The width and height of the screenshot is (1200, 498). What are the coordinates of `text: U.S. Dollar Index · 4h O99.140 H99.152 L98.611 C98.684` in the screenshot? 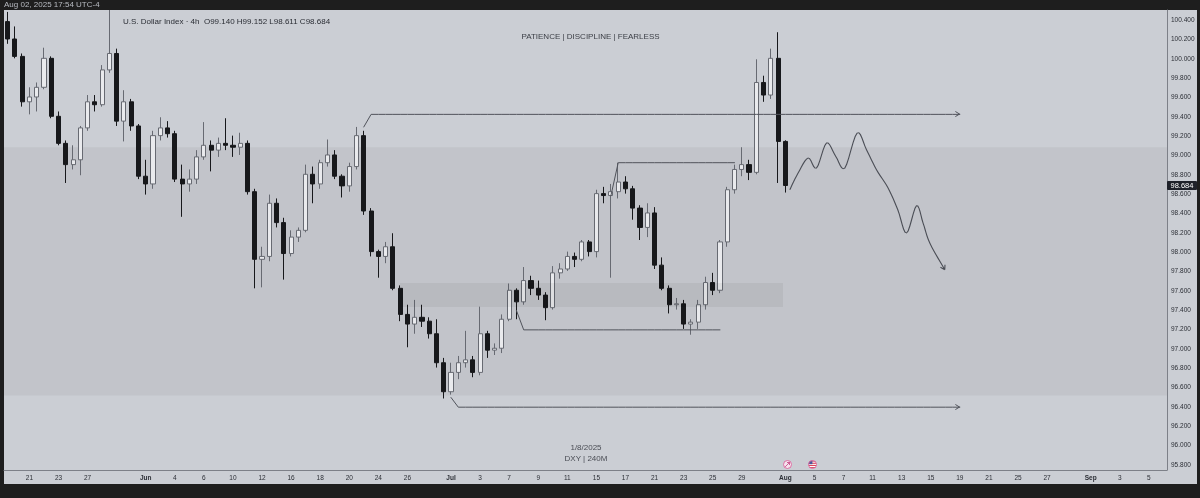 It's located at (227, 21).